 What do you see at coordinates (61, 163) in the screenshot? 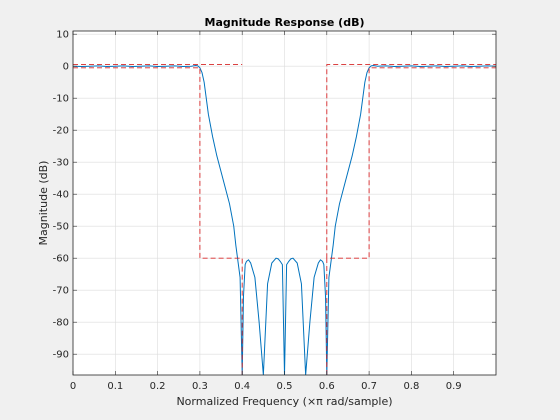
I see `y-tick-label: -30` at bounding box center [61, 163].